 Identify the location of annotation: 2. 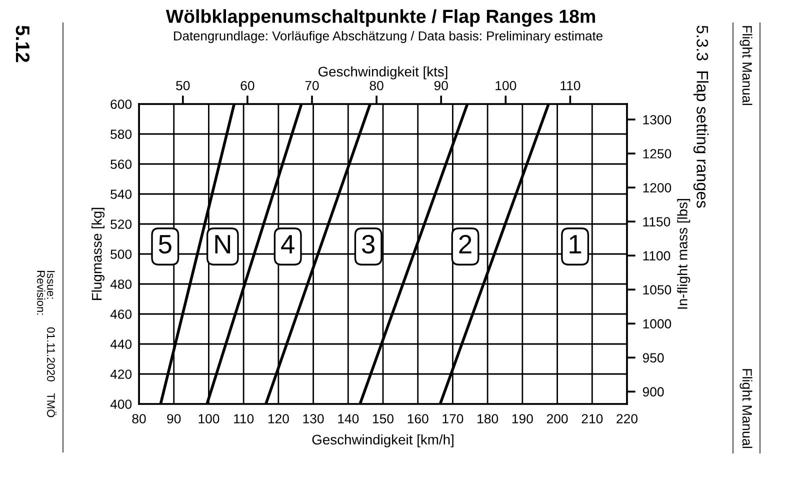
(465, 244).